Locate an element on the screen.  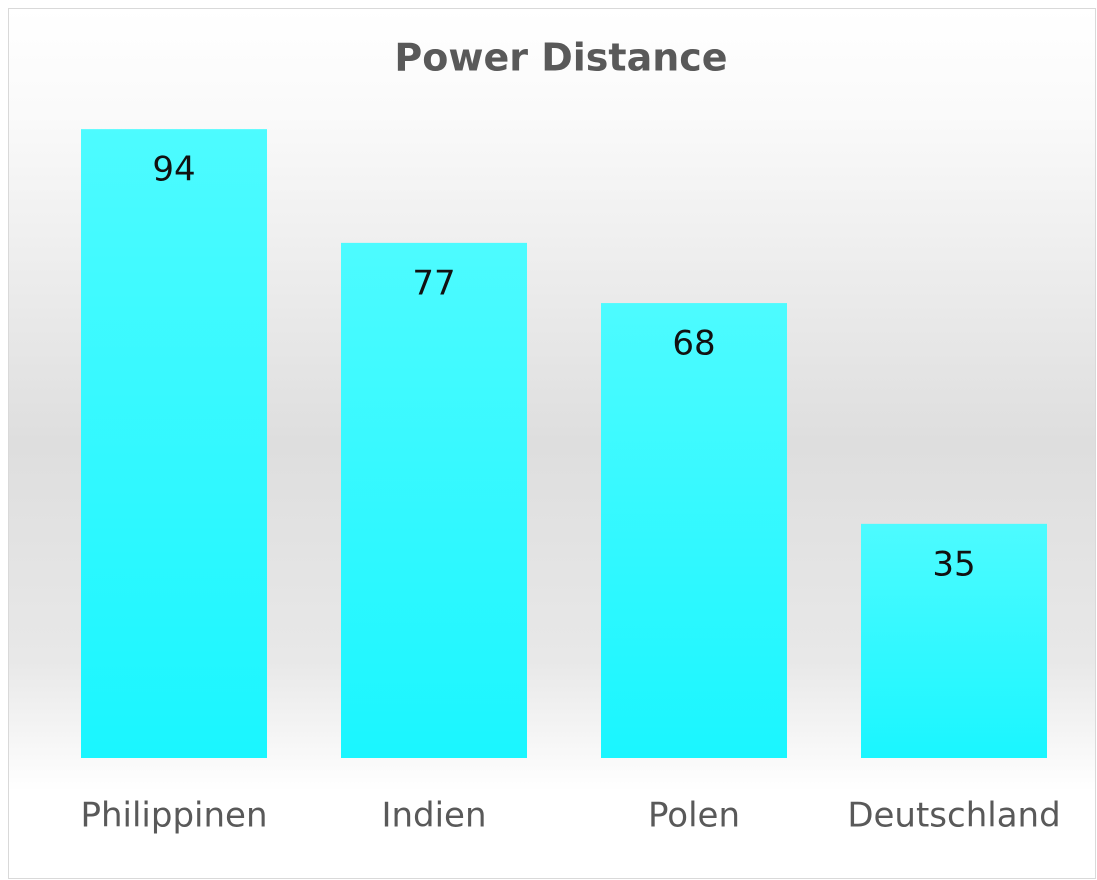
value-label: 77 is located at coordinates (433, 283).